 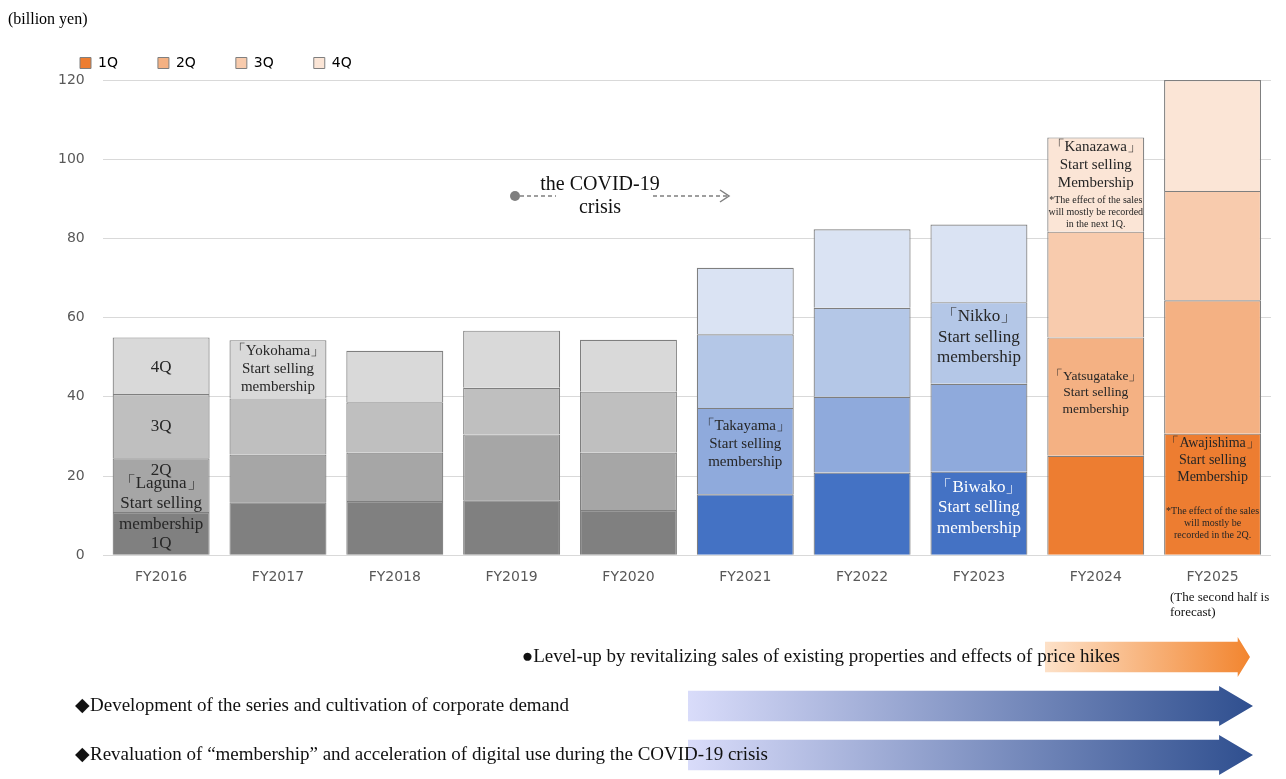 What do you see at coordinates (628, 576) in the screenshot?
I see `x-tick-label: FY2020` at bounding box center [628, 576].